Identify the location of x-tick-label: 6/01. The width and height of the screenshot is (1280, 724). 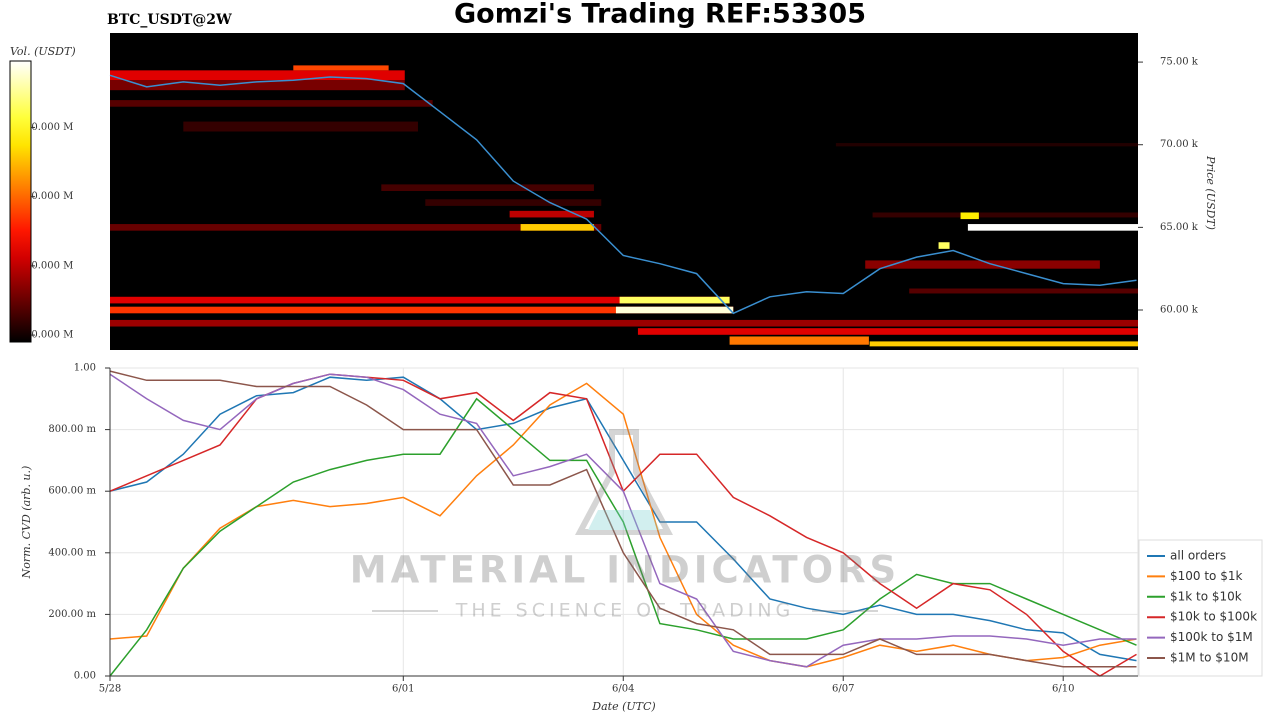
(403, 689).